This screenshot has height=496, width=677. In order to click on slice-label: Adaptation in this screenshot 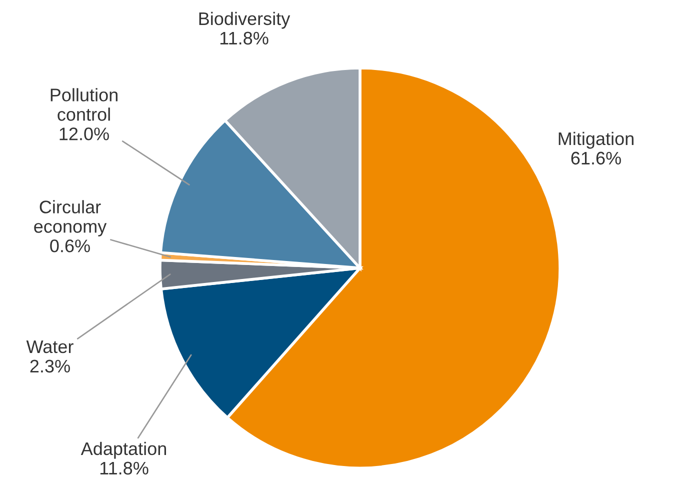, I will do `click(123, 450)`.